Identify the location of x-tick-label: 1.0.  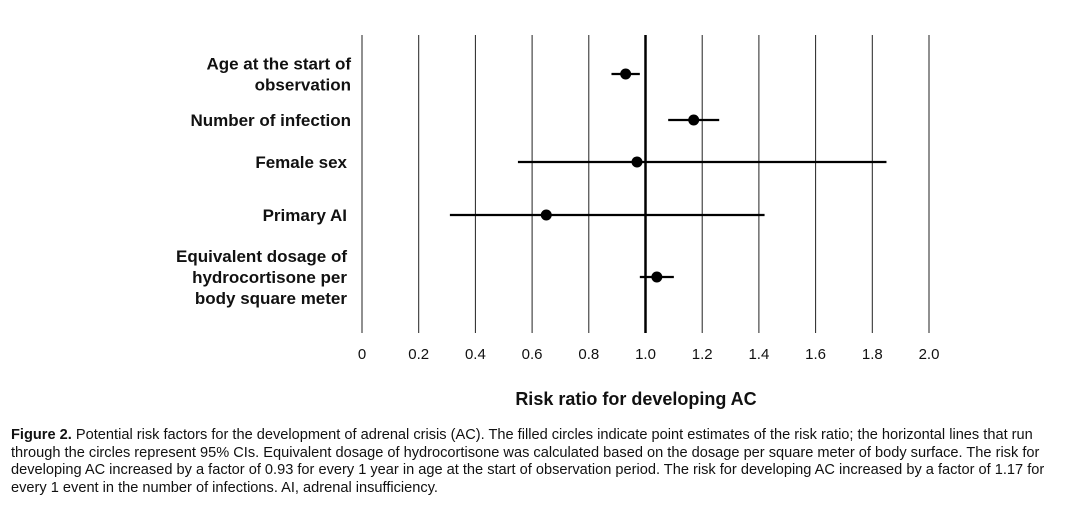
(645, 354).